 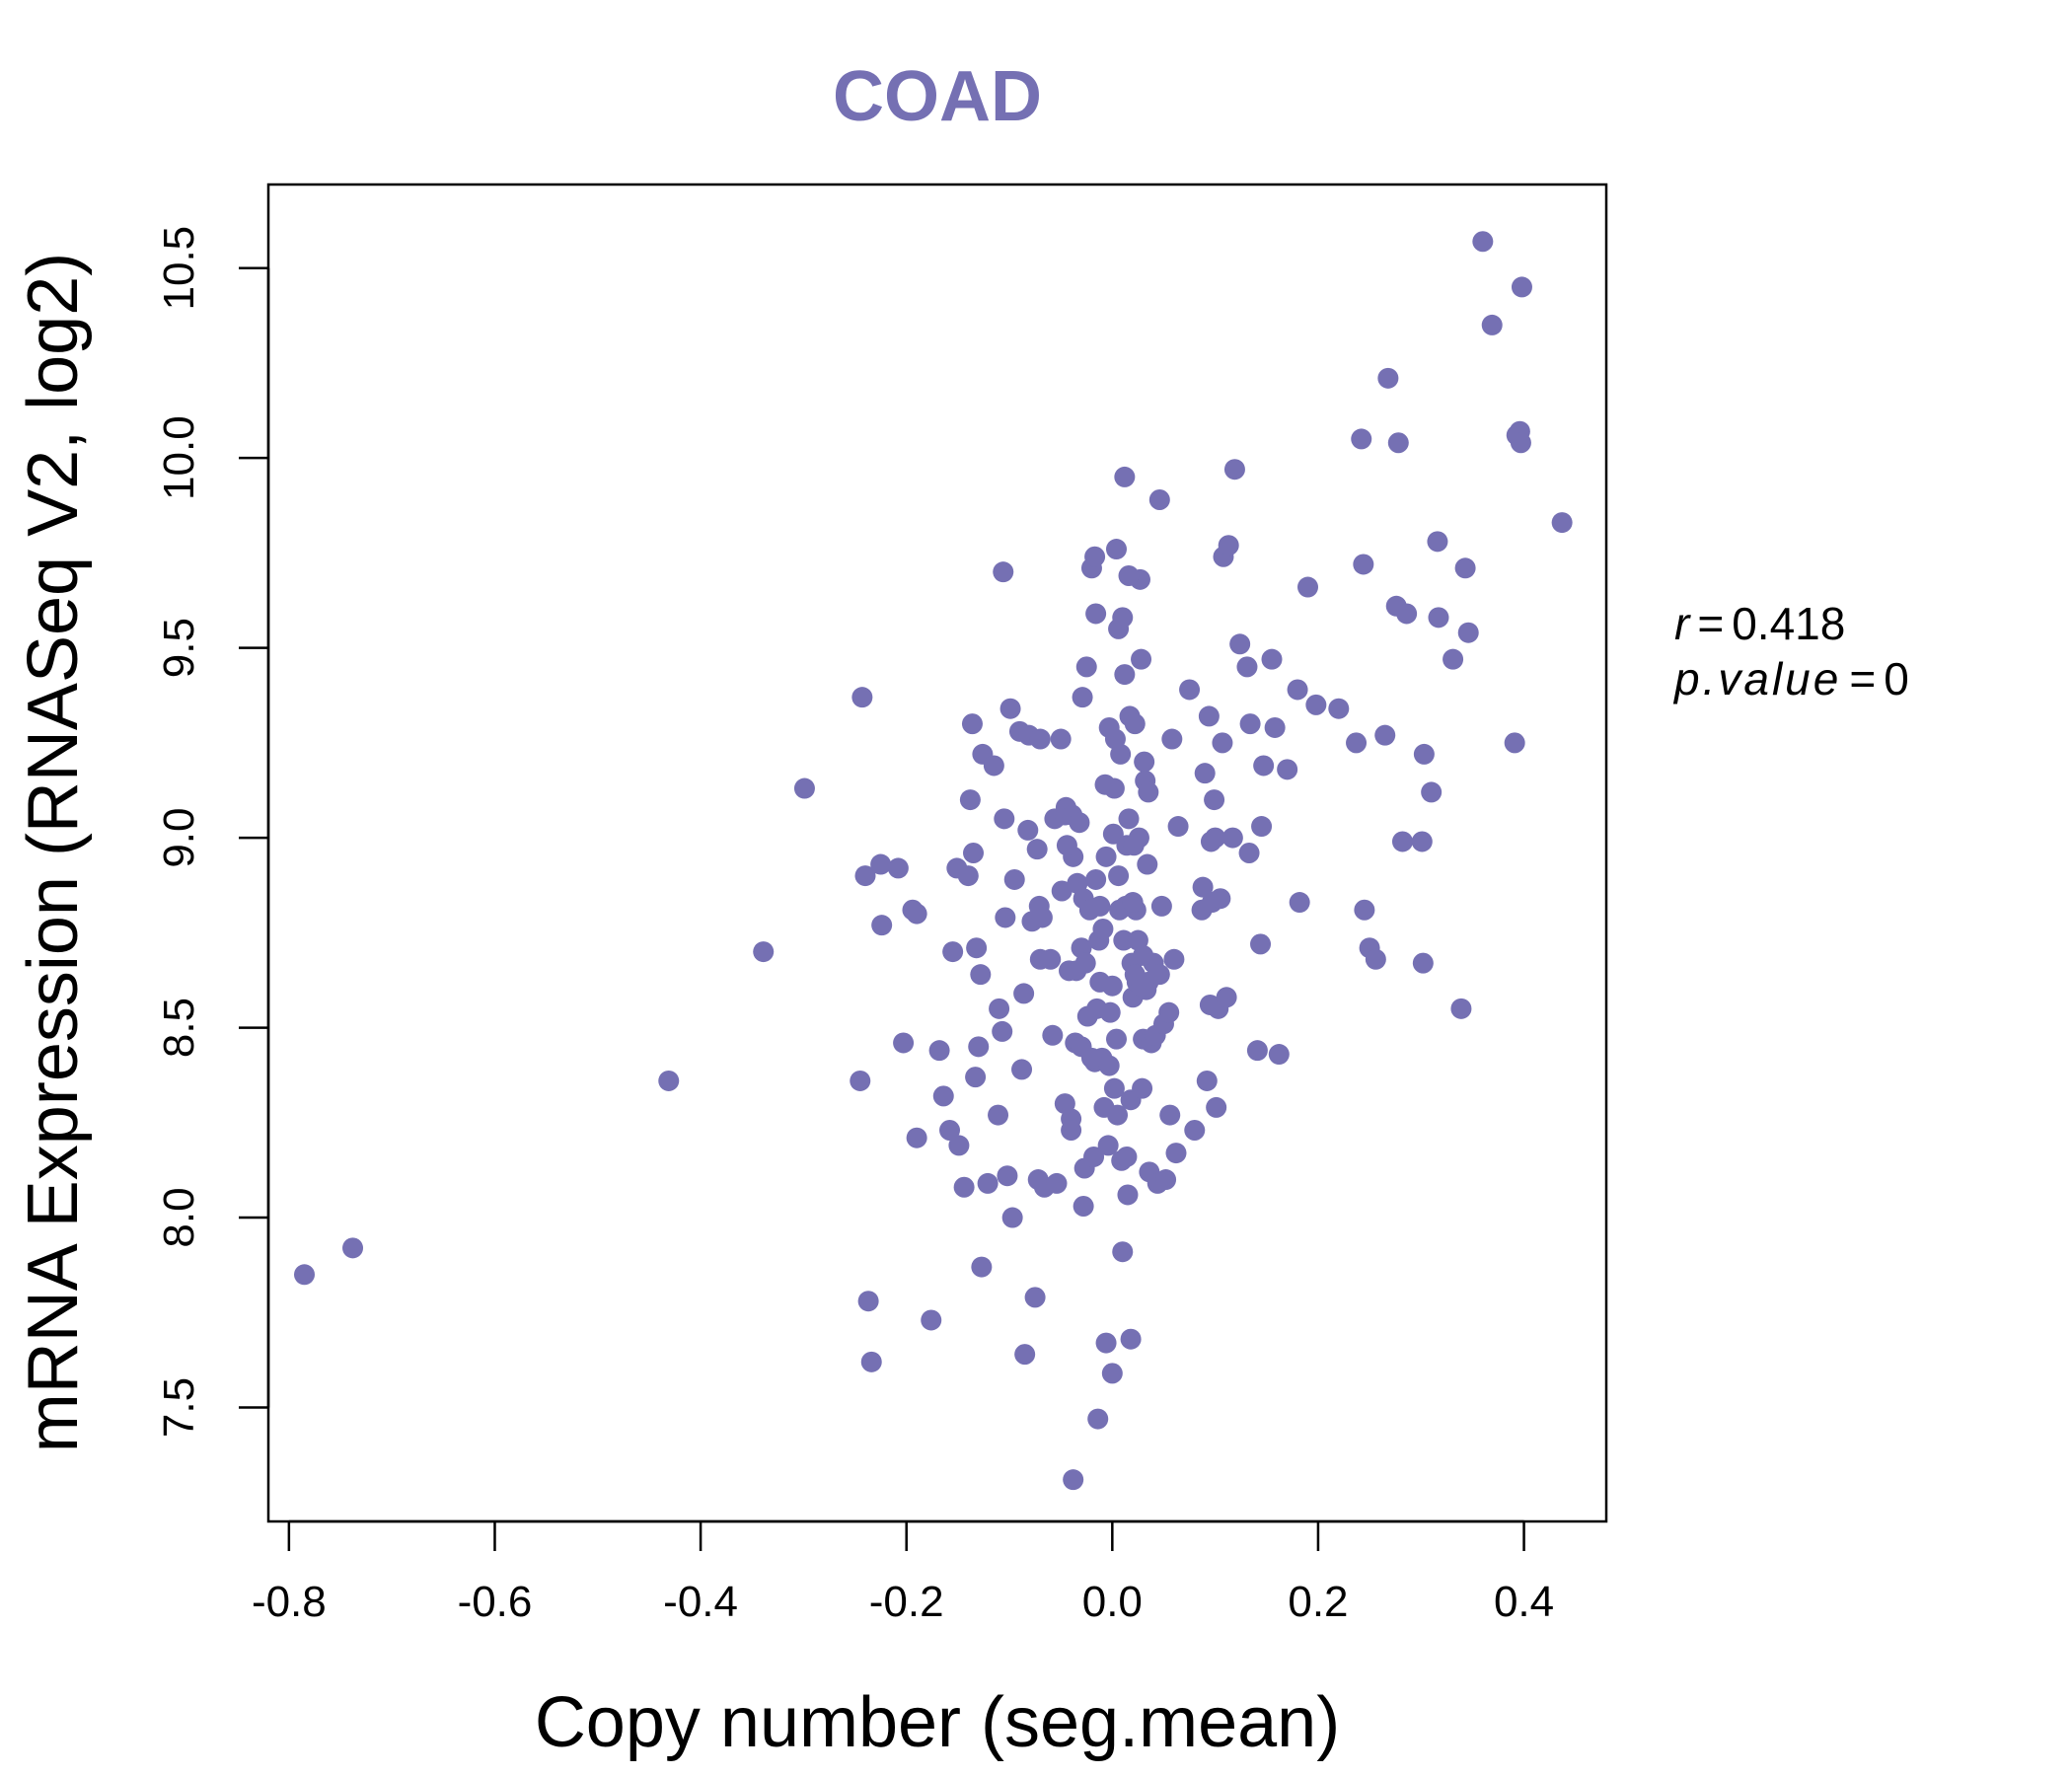 I want to click on y-tick-label: 7.5, so click(x=179, y=1408).